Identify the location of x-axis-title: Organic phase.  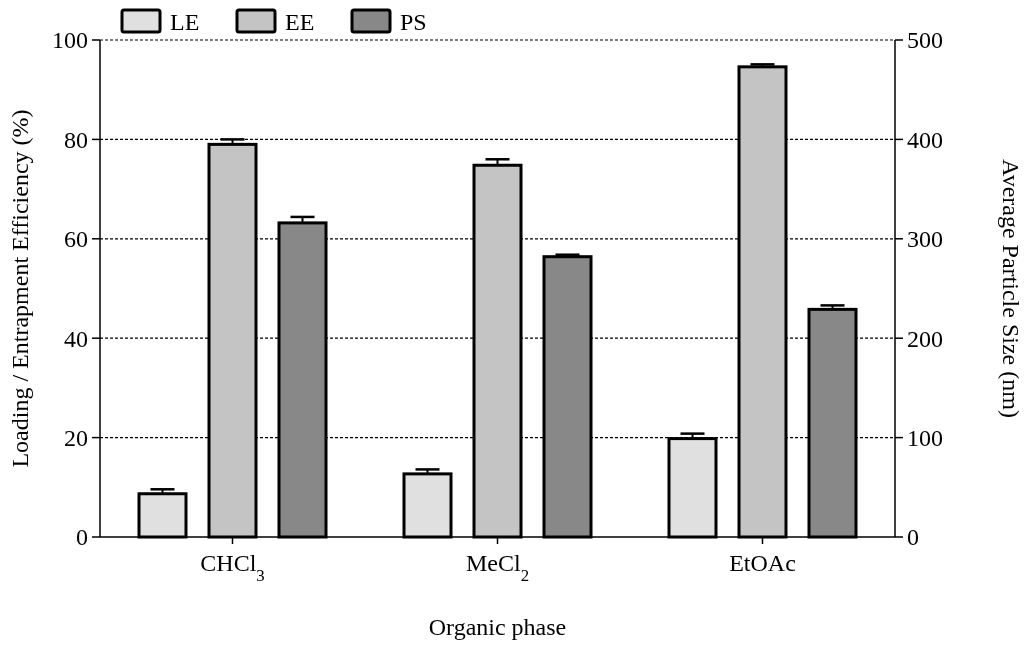
(497, 627).